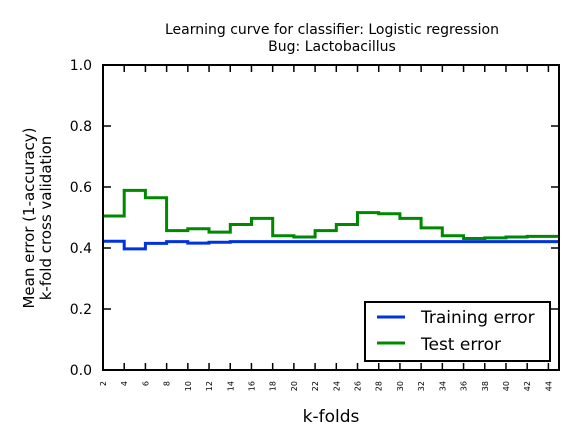 The image size is (581, 447). What do you see at coordinates (460, 345) in the screenshot?
I see `legend-label-test-error: Test error` at bounding box center [460, 345].